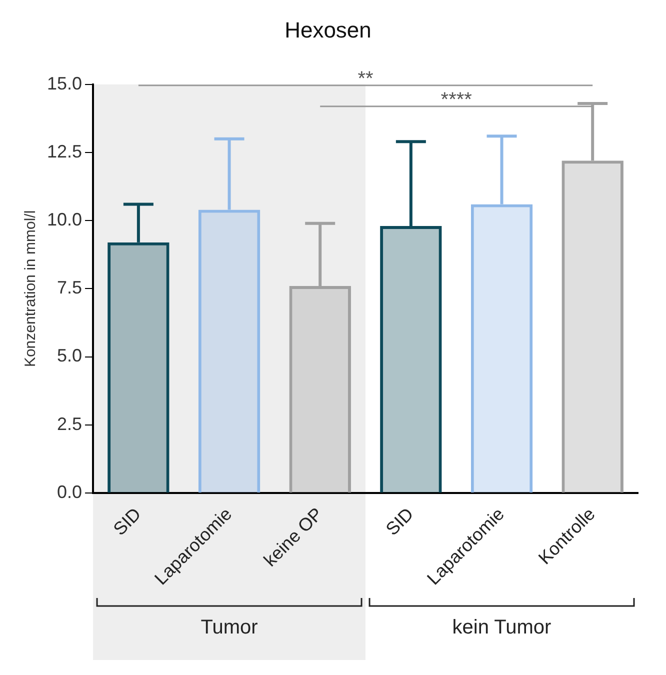 The image size is (666, 675). What do you see at coordinates (69, 424) in the screenshot?
I see `y-tick-label: 2.5` at bounding box center [69, 424].